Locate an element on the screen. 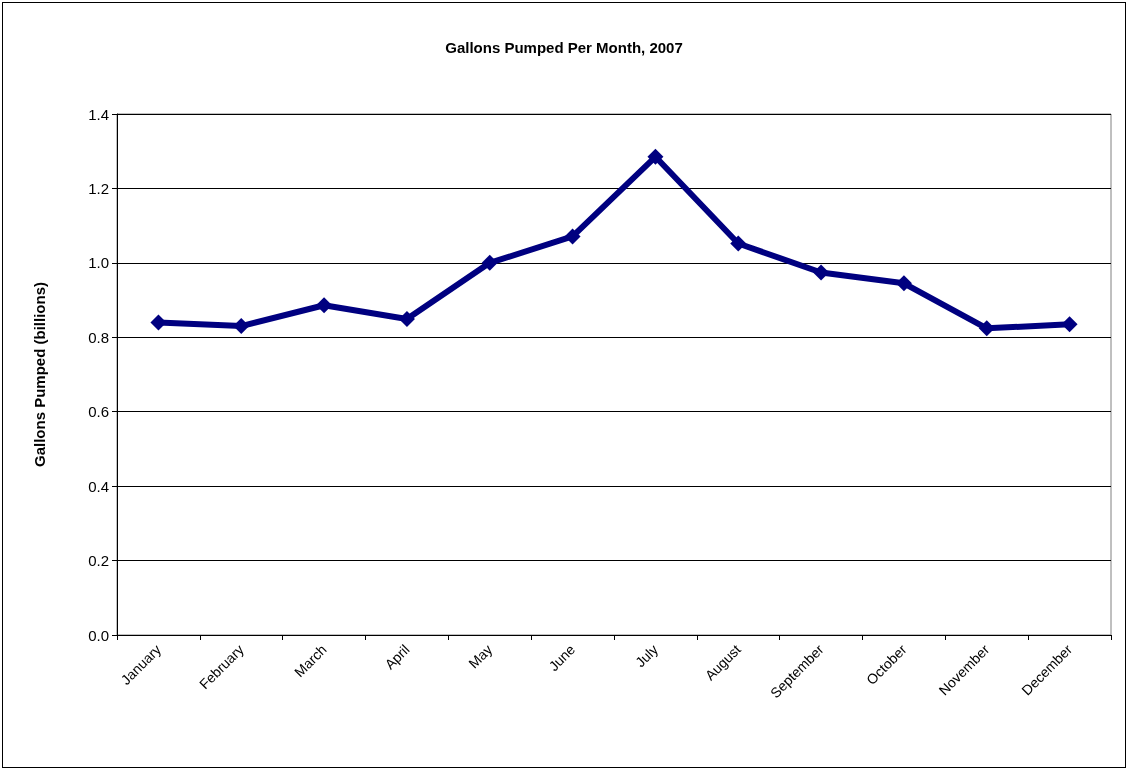 The height and width of the screenshot is (772, 1130). y-tick-label: 1.2 is located at coordinates (98, 188).